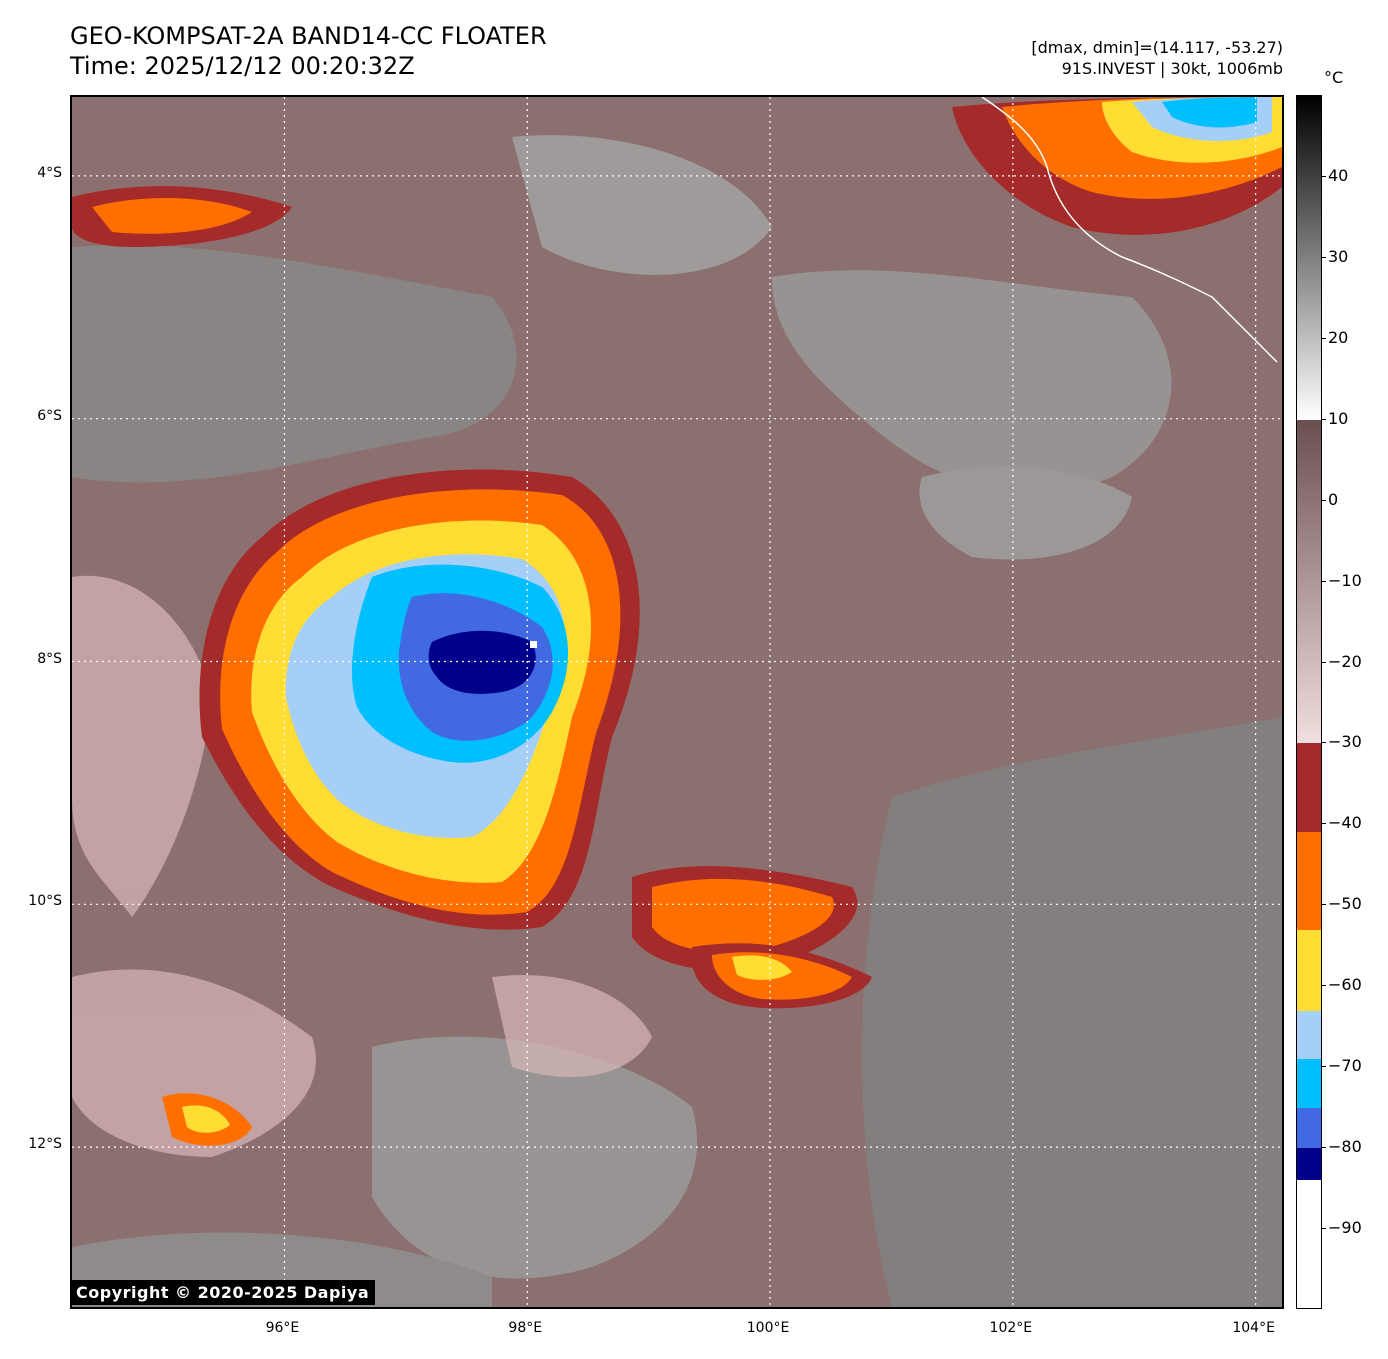 The width and height of the screenshot is (1388, 1359). What do you see at coordinates (768, 1328) in the screenshot?
I see `longitude-label: 100°E` at bounding box center [768, 1328].